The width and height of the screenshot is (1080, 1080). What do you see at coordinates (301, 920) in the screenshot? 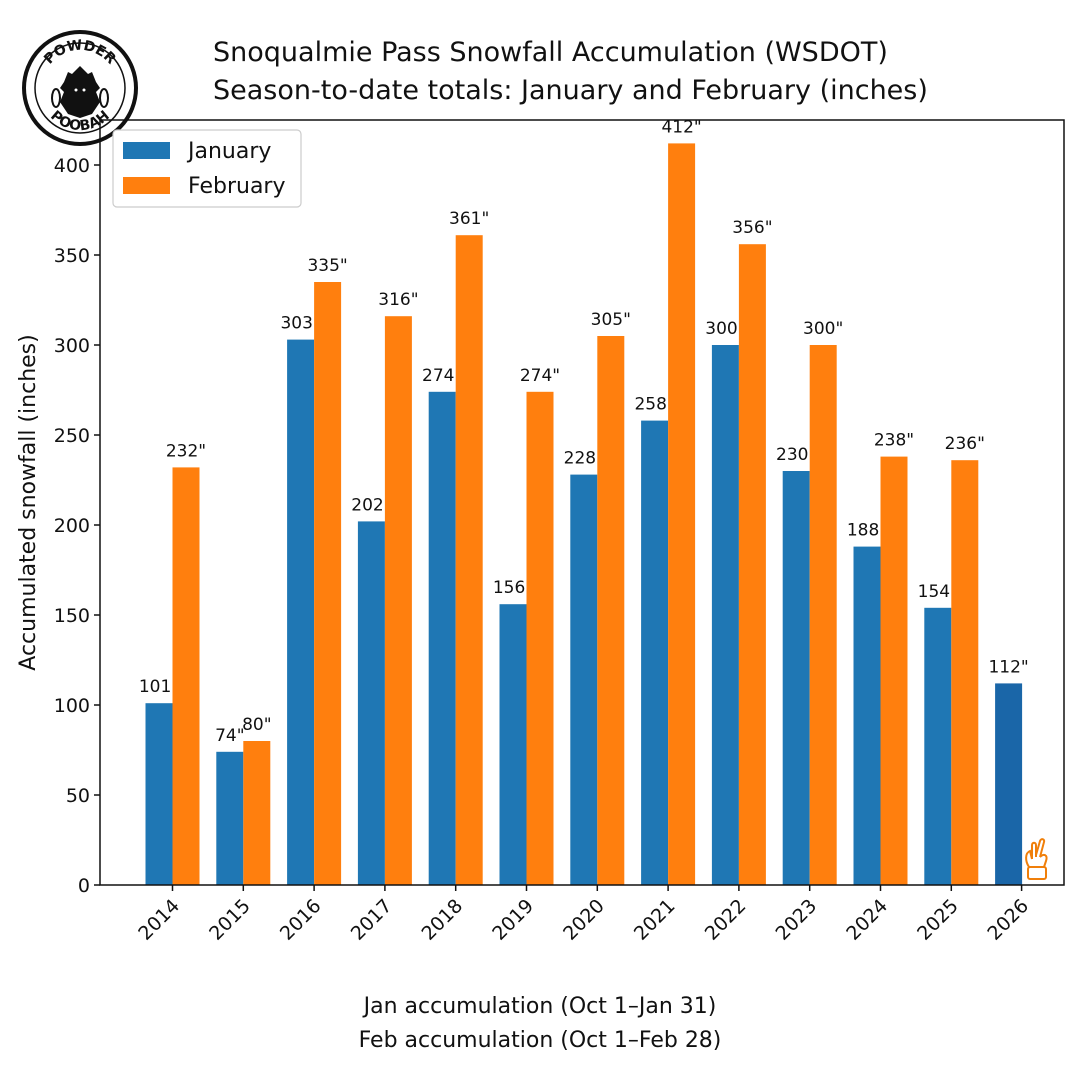
I see `x-tick-label: 2016` at bounding box center [301, 920].